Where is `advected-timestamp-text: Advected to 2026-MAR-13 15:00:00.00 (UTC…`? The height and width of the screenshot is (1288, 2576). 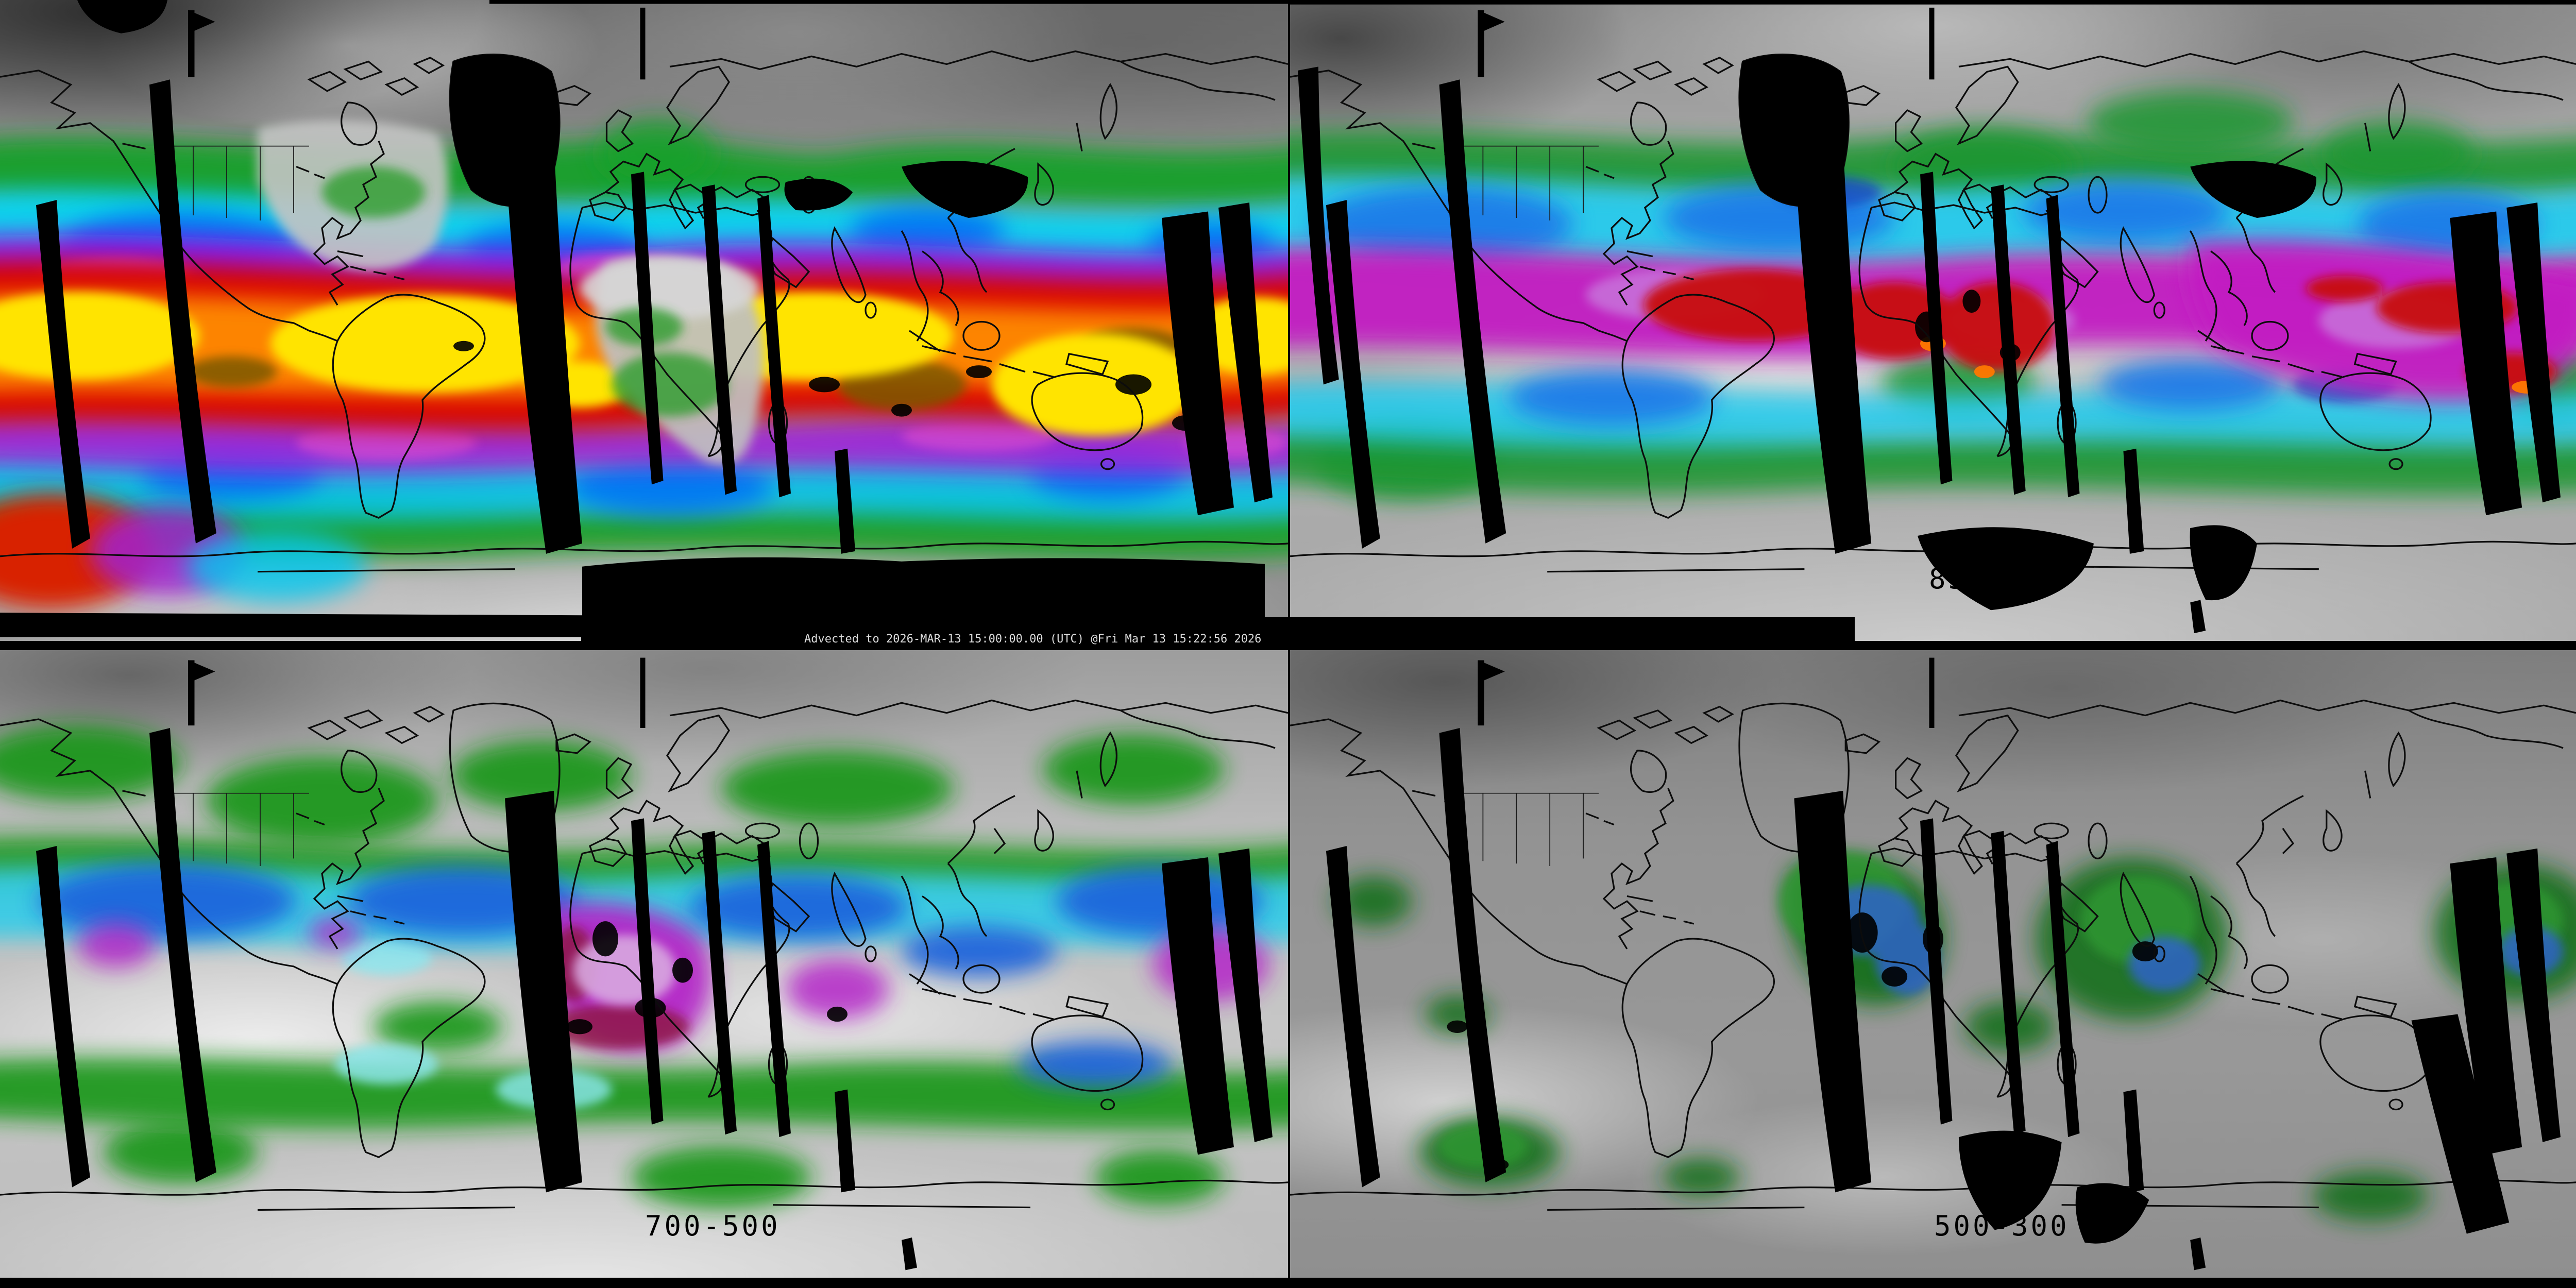 advected-timestamp-text: Advected to 2026-MAR-13 15:00:00.00 (UTC… is located at coordinates (1033, 639).